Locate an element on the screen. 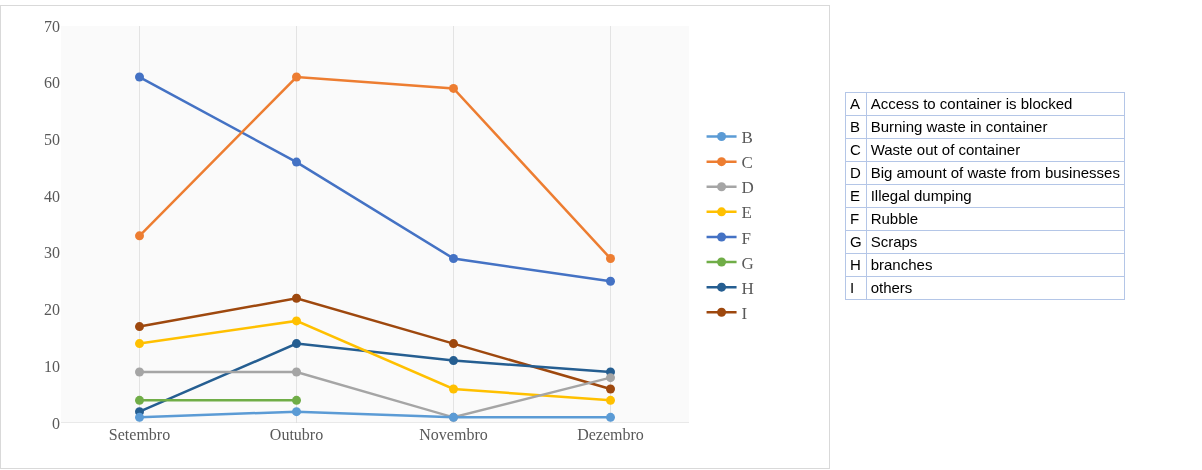 The height and width of the screenshot is (470, 1202). legend-label: F is located at coordinates (746, 238).